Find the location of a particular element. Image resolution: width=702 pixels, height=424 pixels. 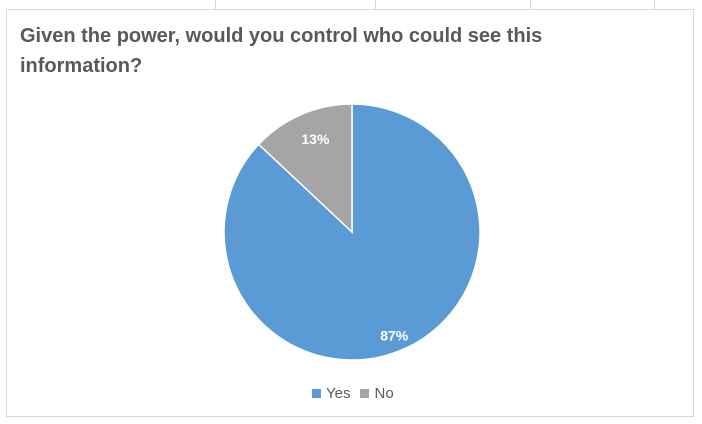

legend-swatch-yes is located at coordinates (316, 393).